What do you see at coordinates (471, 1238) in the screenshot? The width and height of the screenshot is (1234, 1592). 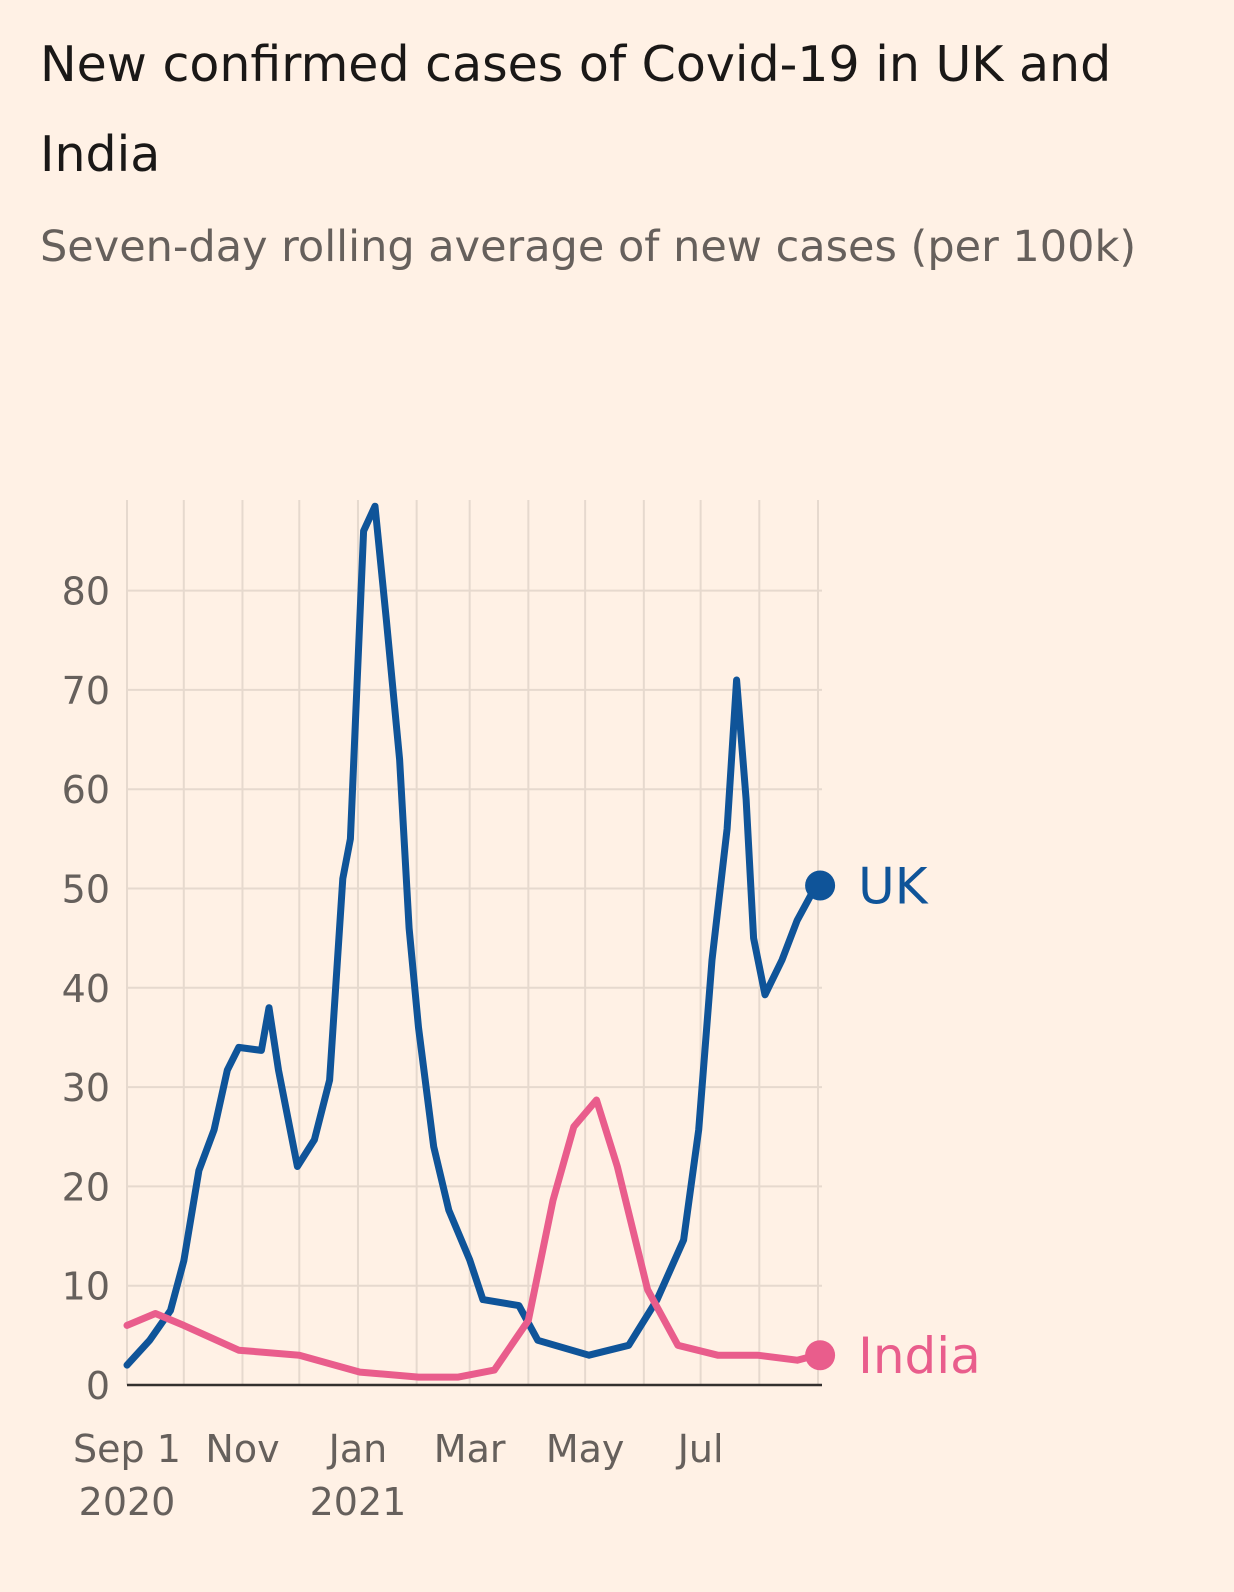 I see `series-line-india` at bounding box center [471, 1238].